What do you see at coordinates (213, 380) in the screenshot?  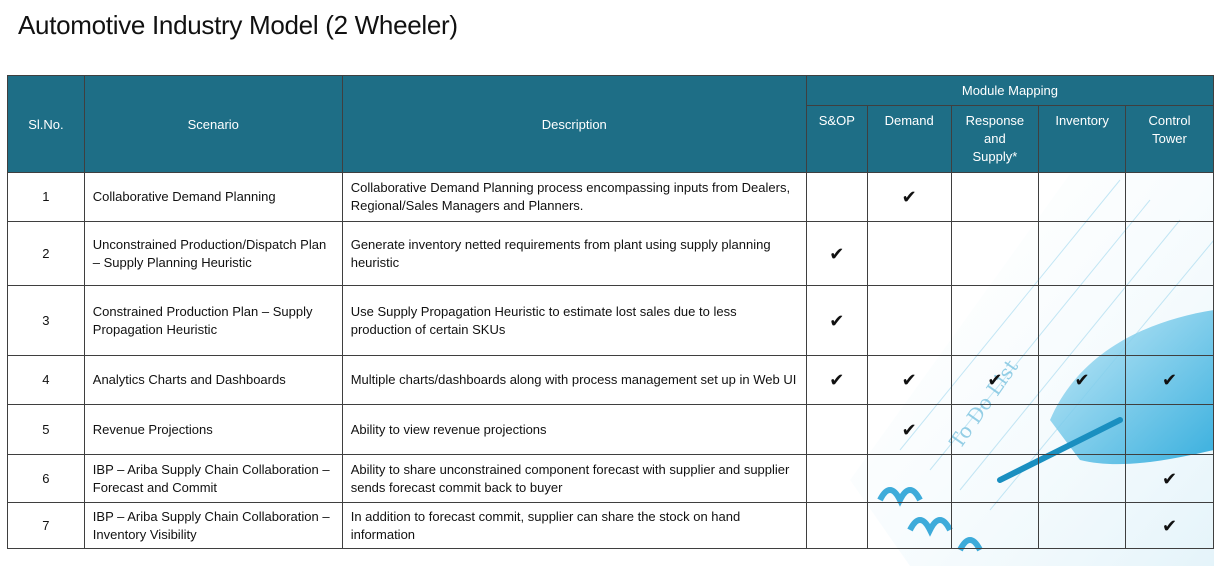 I see `row-scenario: Analytics Charts and Dashboards` at bounding box center [213, 380].